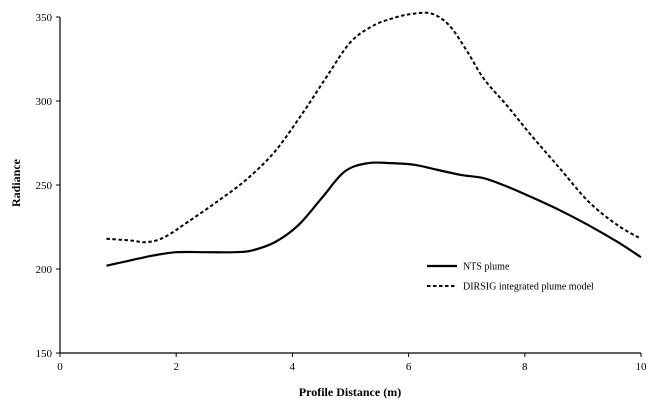  I want to click on x-tick-label: 6, so click(409, 367).